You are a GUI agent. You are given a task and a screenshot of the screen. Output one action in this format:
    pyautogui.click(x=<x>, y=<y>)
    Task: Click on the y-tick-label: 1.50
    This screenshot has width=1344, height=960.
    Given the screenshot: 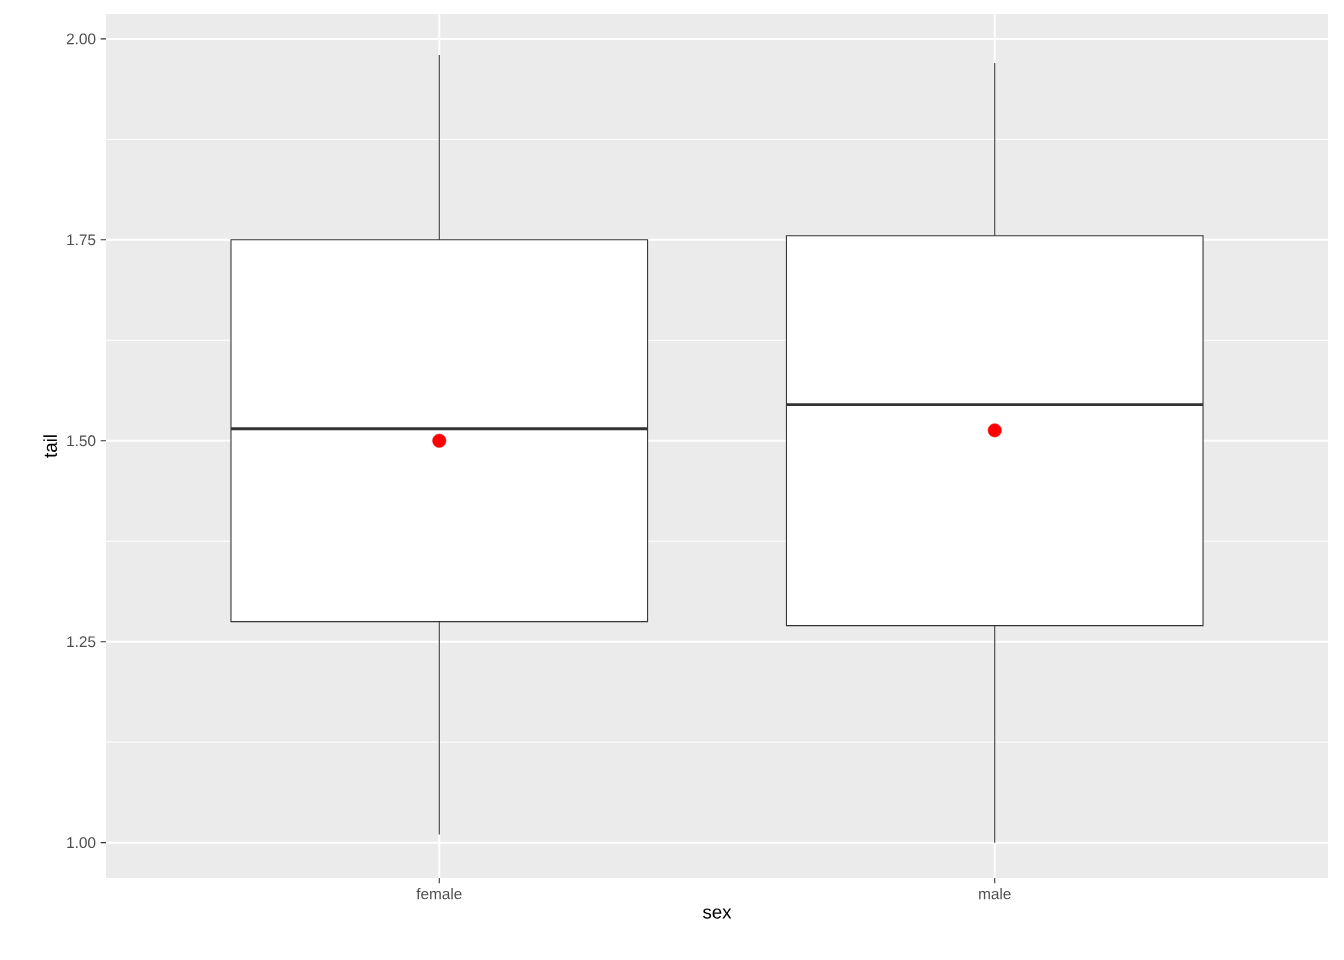 What is the action you would take?
    pyautogui.click(x=81, y=441)
    